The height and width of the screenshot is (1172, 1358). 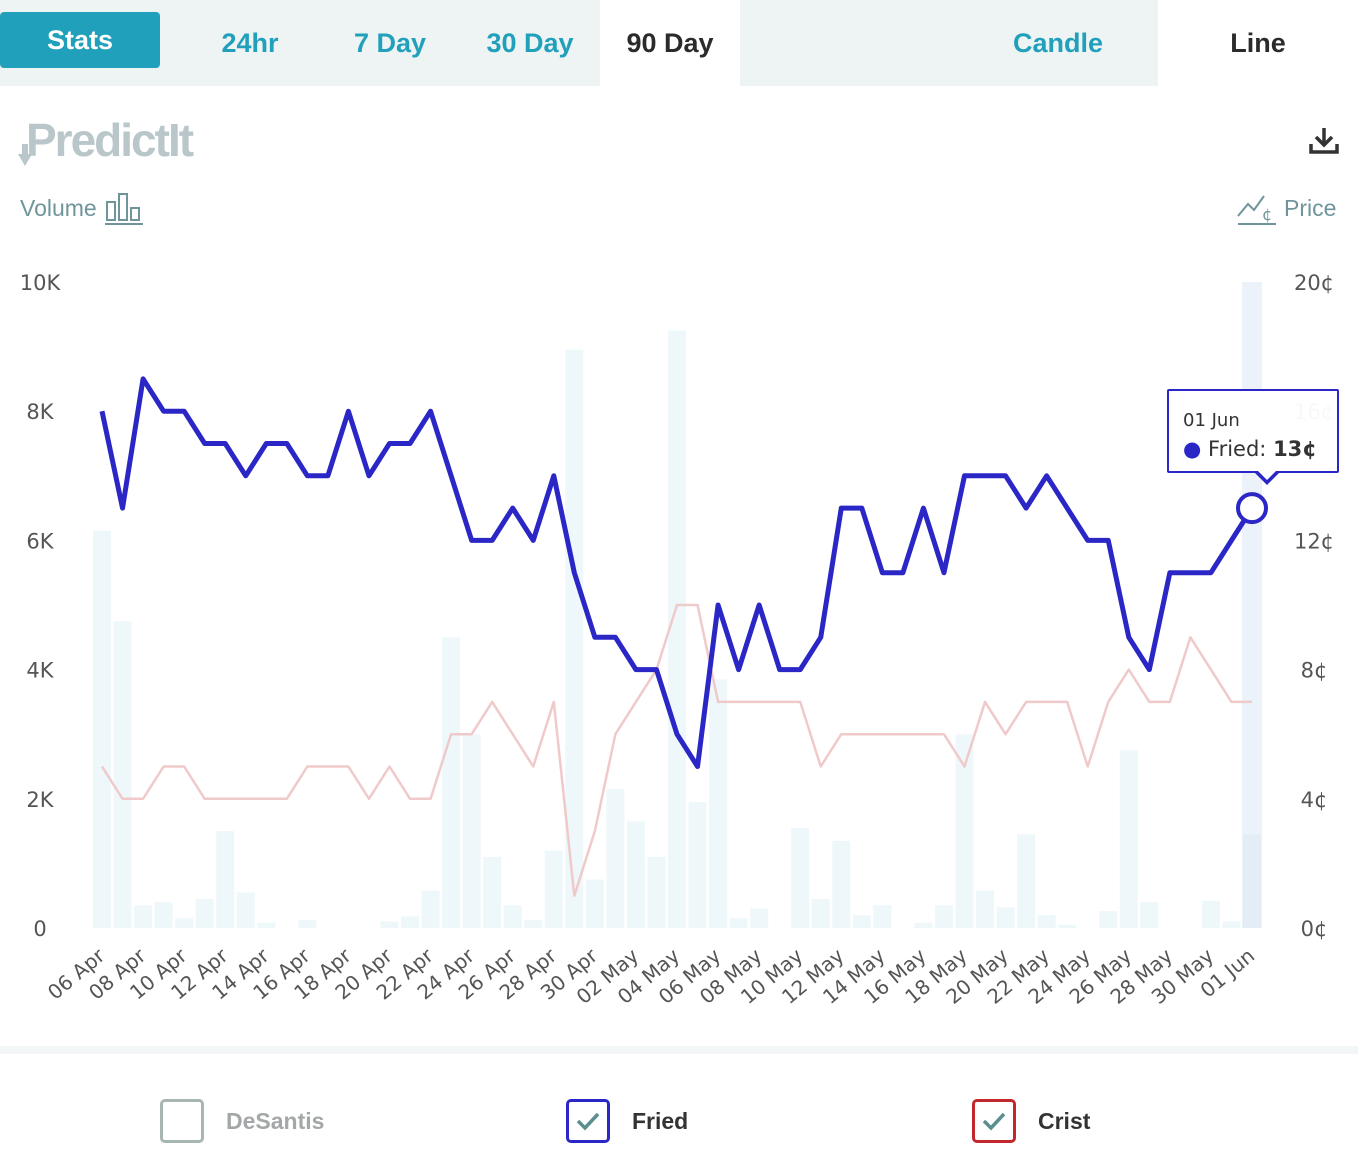 I want to click on checkbox-desantis, so click(x=182, y=1121).